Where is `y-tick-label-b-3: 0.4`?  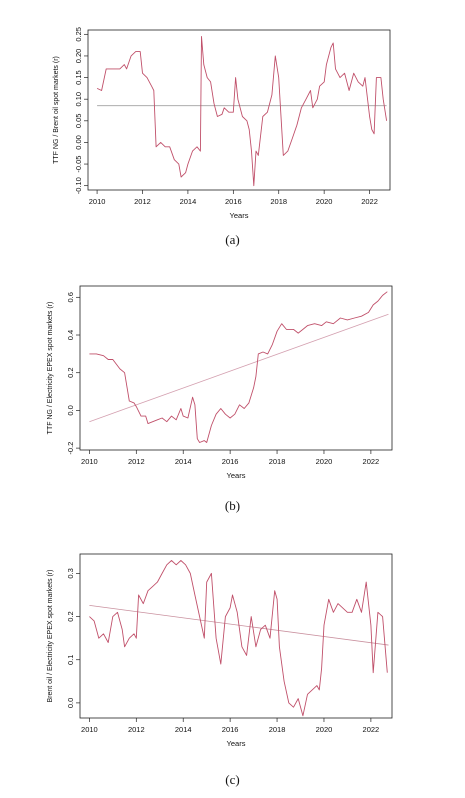 y-tick-label-b-3: 0.4 is located at coordinates (70, 335).